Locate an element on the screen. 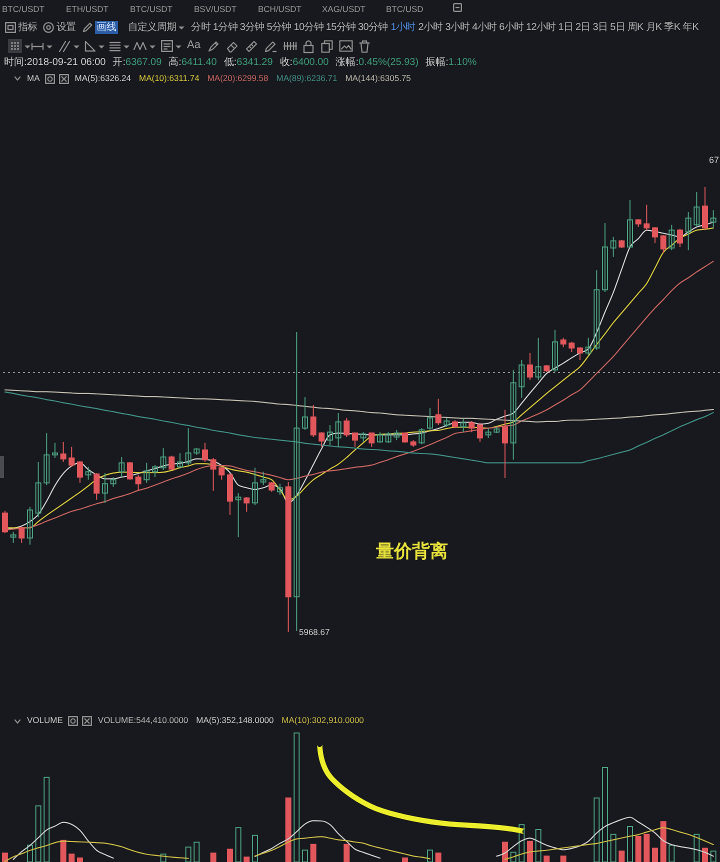 The height and width of the screenshot is (862, 720). text: 收: is located at coordinates (286, 63).